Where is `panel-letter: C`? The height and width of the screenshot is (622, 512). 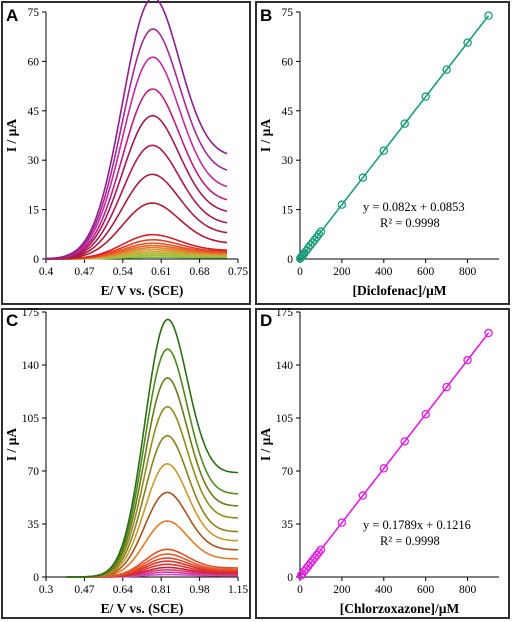 panel-letter: C is located at coordinates (12, 320).